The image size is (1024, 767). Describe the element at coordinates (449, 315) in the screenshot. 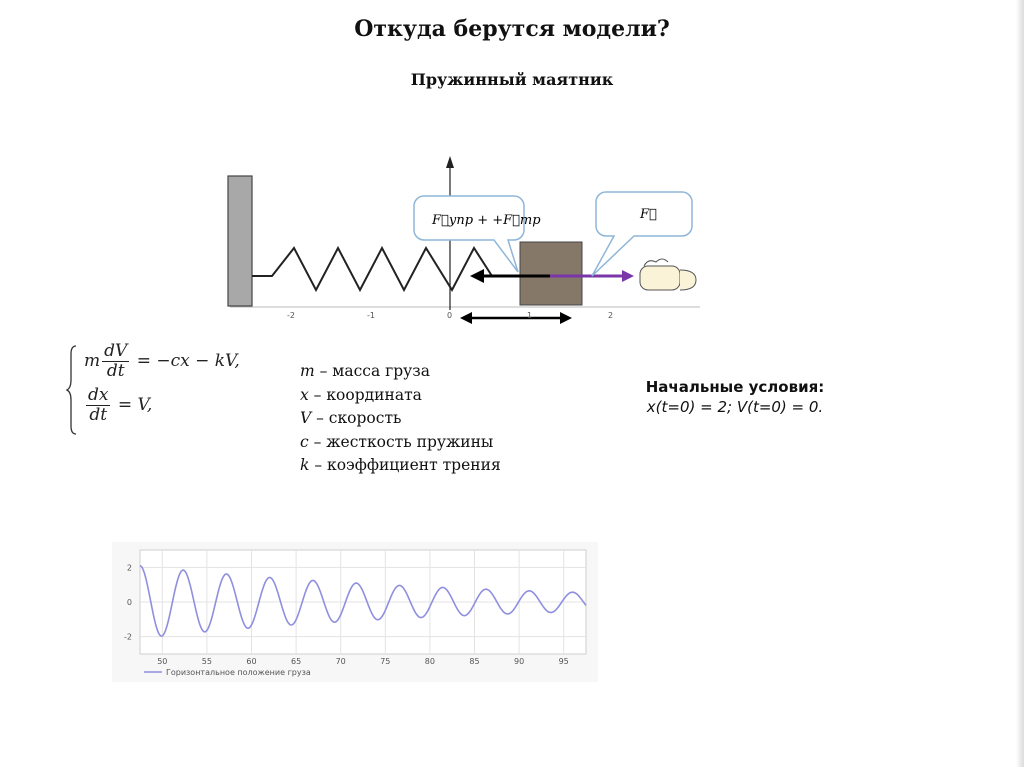

I see `axis-tick-label: 0` at that location.